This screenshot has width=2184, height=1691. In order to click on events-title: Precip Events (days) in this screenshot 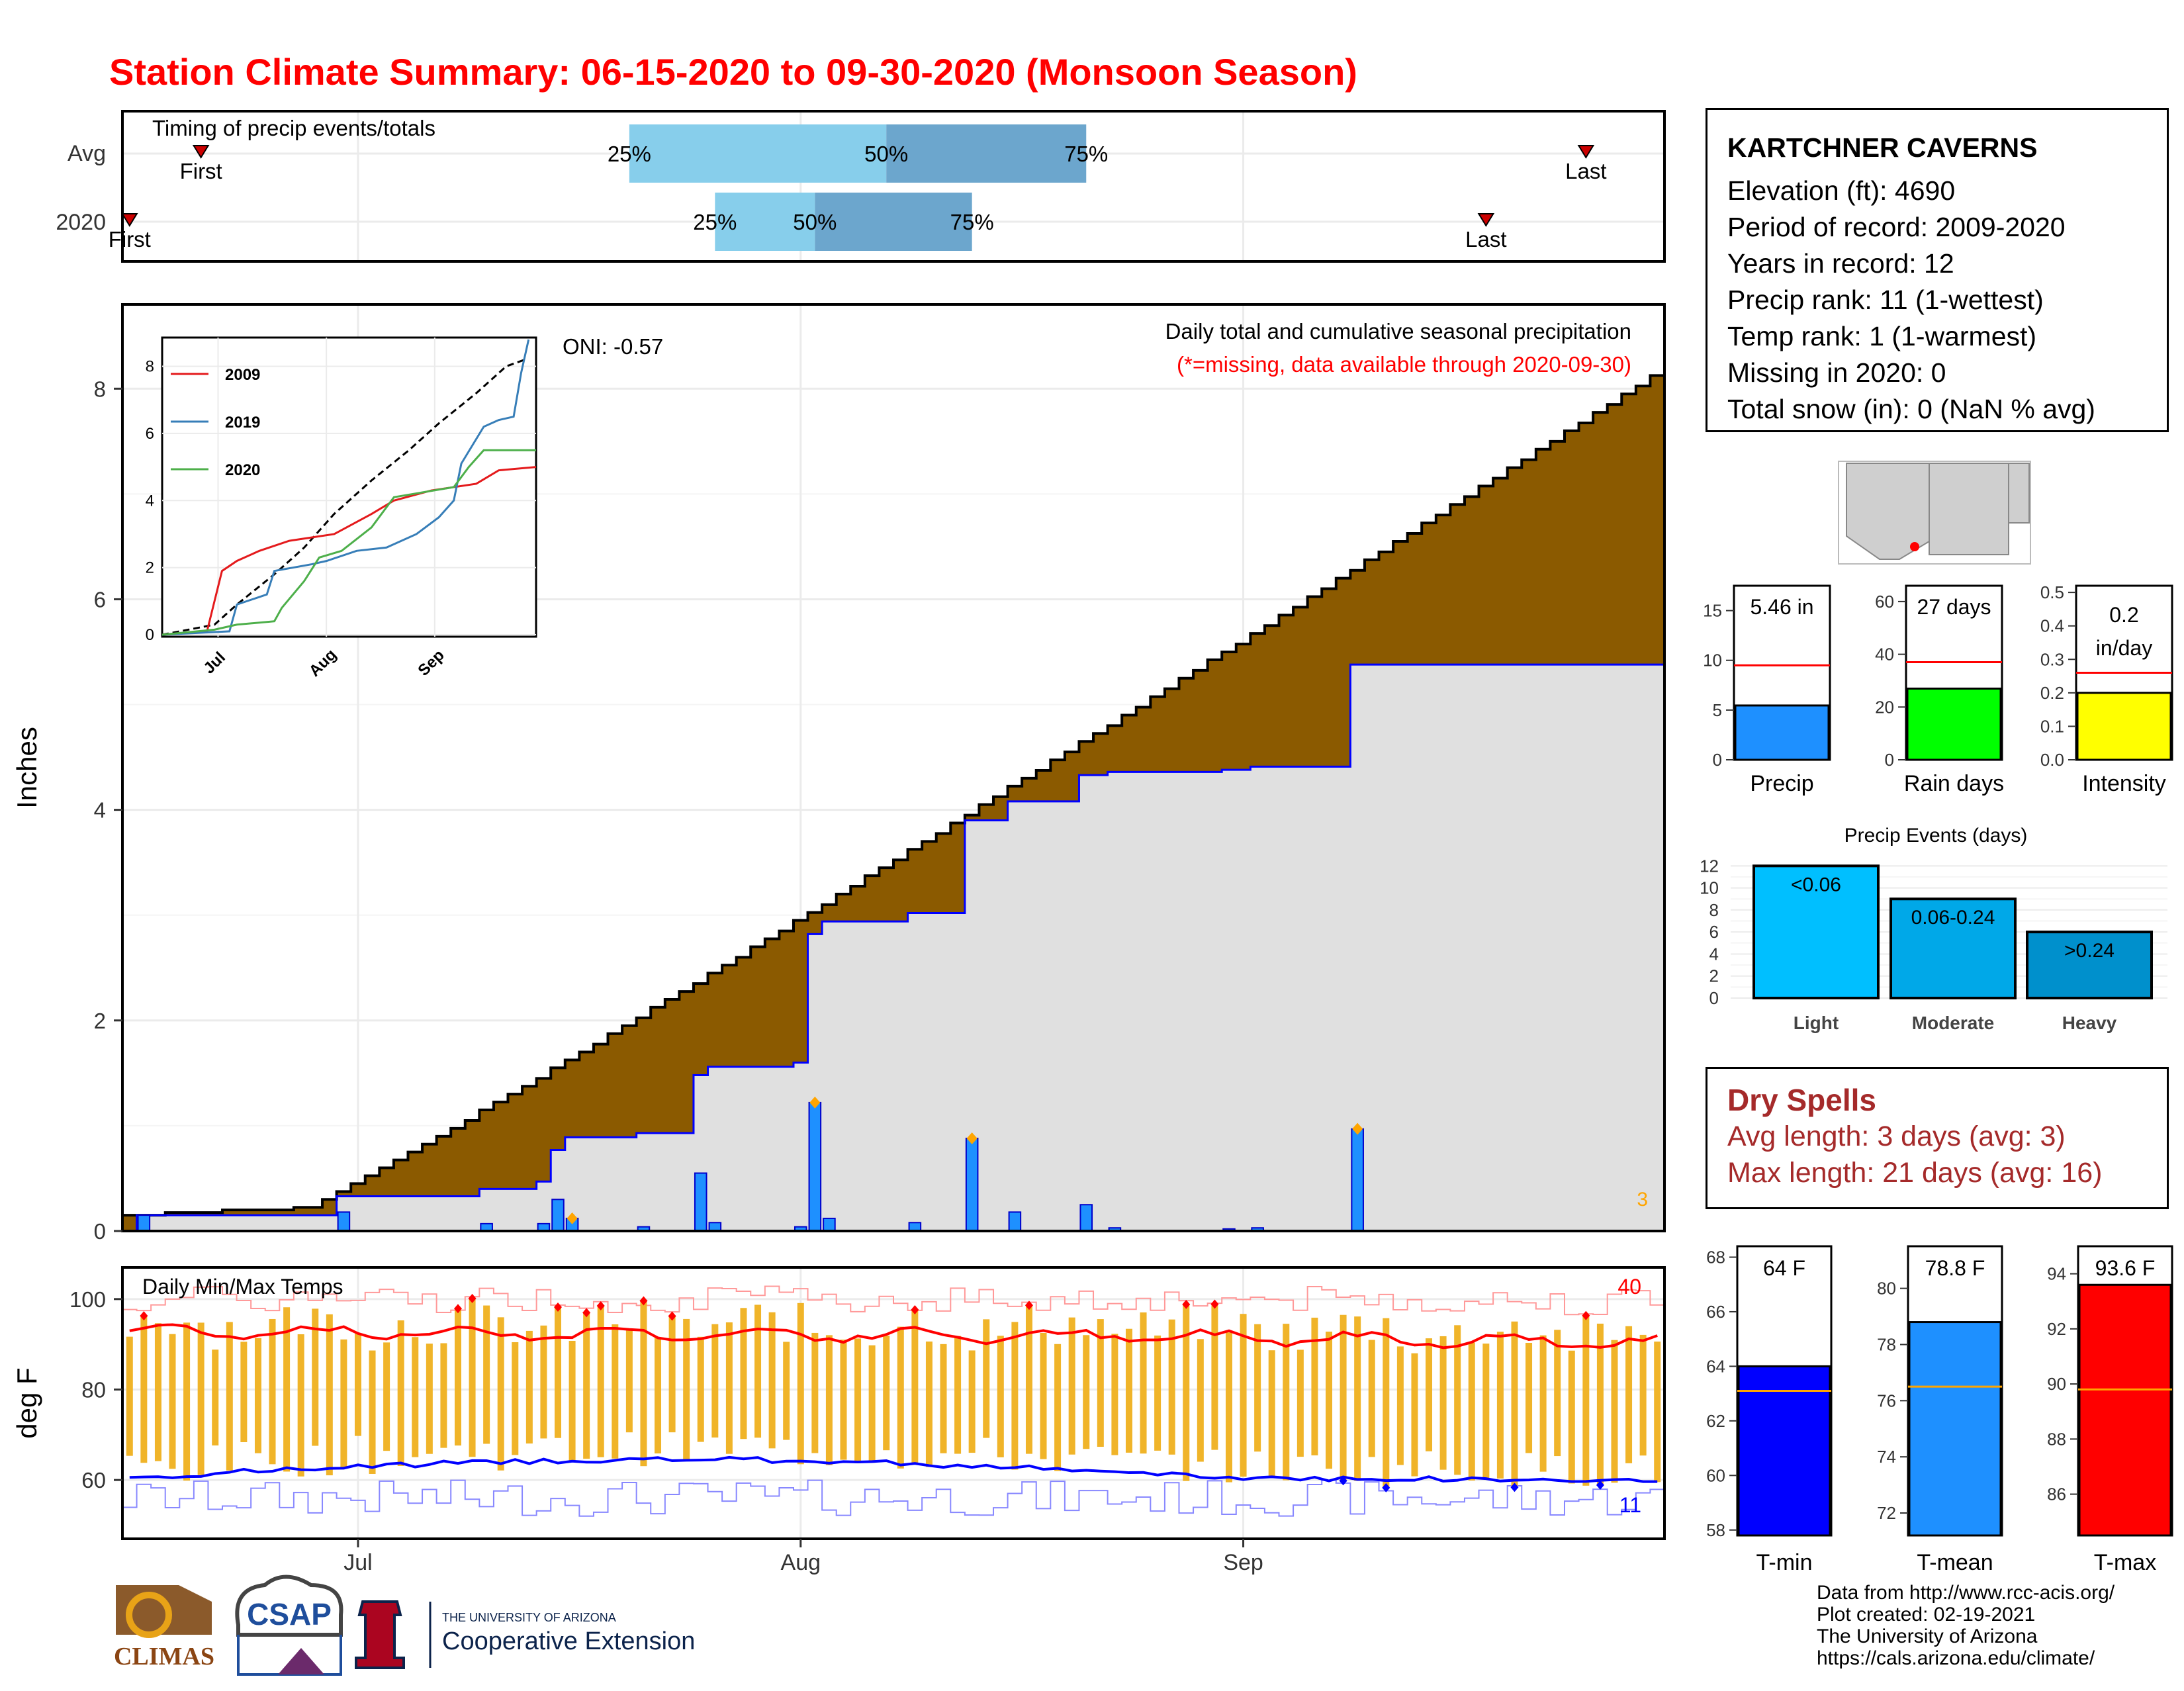, I will do `click(1936, 835)`.